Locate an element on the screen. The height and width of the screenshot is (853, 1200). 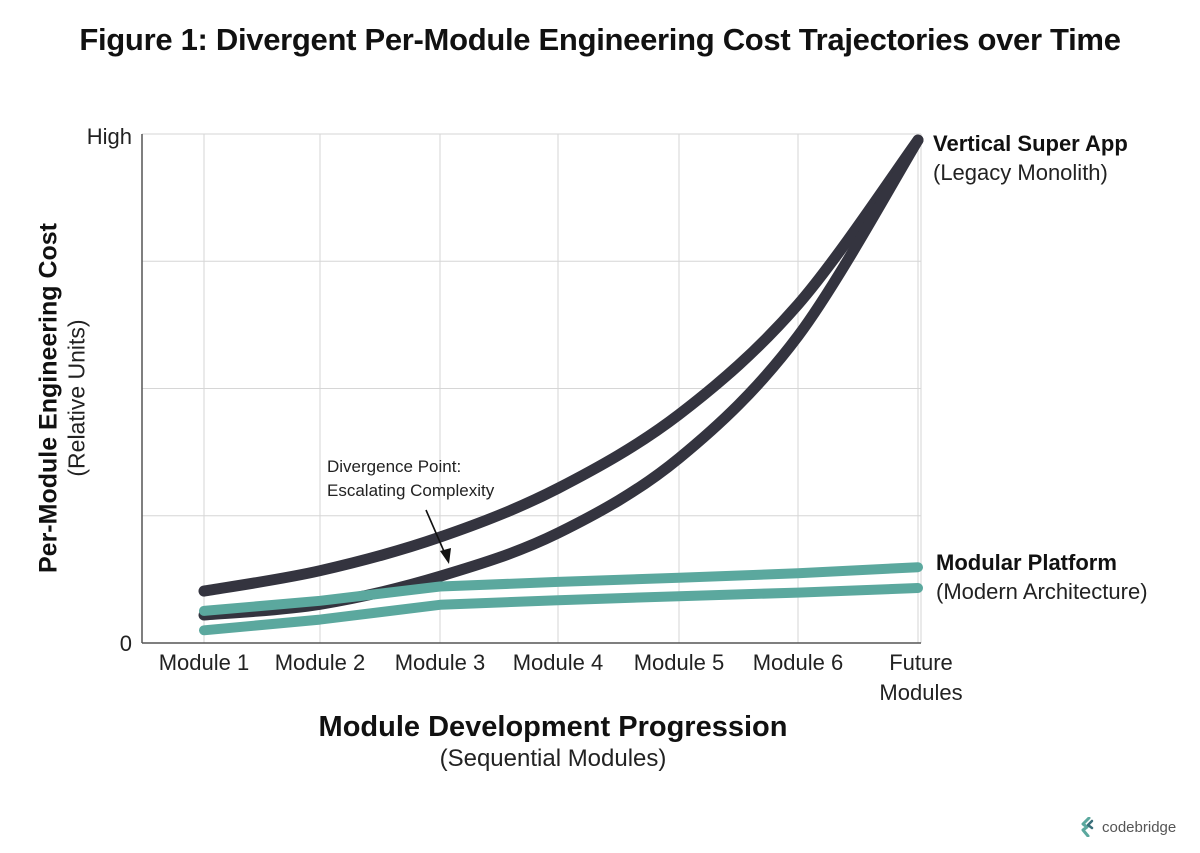
annotation-arrow-head is located at coordinates (445, 556).